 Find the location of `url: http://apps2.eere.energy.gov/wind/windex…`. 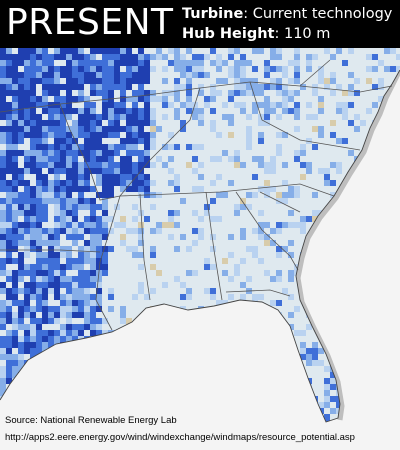

url: http://apps2.eere.energy.gov/wind/windex… is located at coordinates (180, 437).